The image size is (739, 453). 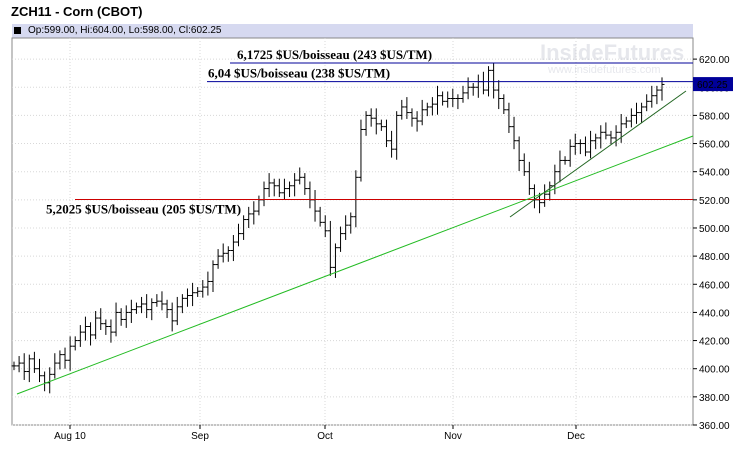 What do you see at coordinates (612, 52) in the screenshot?
I see `watermark-brand: InsideFutures` at bounding box center [612, 52].